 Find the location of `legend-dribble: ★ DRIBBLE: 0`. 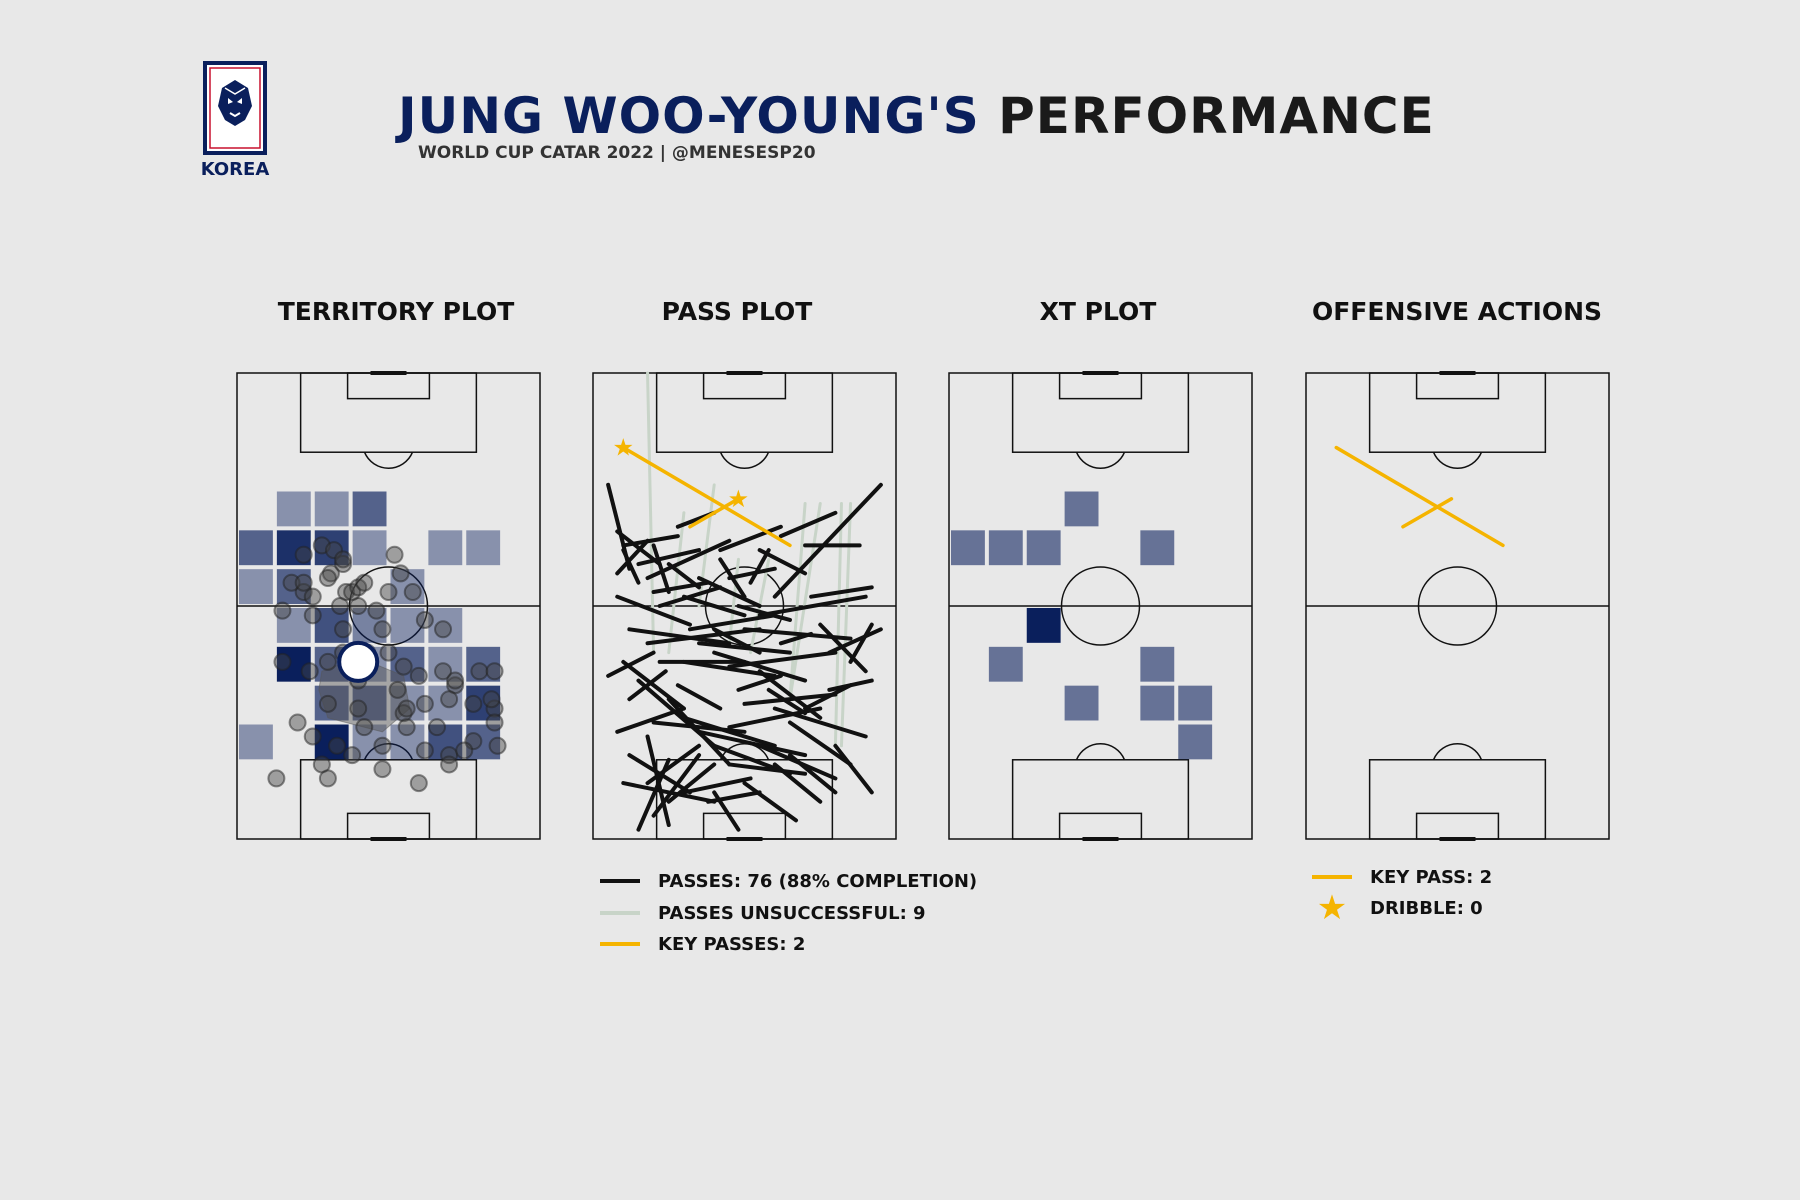

legend-dribble: ★ DRIBBLE: 0 is located at coordinates (1397, 908).